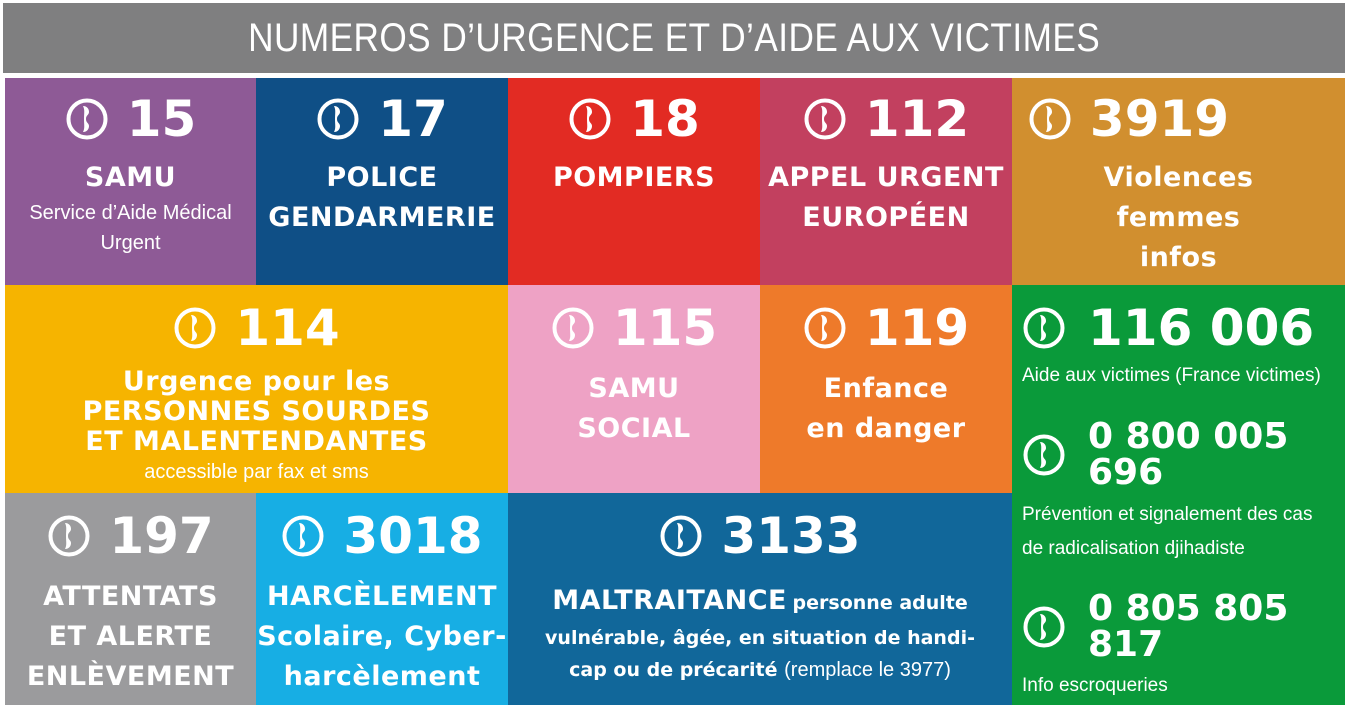 The width and height of the screenshot is (1349, 709). Describe the element at coordinates (382, 636) in the screenshot. I see `title: Scolaire, Cyber-` at that location.